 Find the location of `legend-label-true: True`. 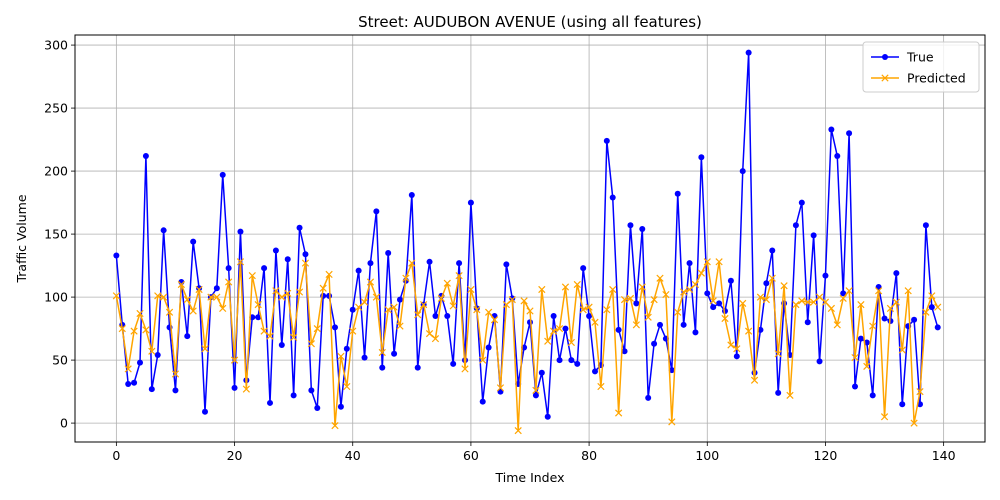

legend-label-true: True is located at coordinates (920, 57).